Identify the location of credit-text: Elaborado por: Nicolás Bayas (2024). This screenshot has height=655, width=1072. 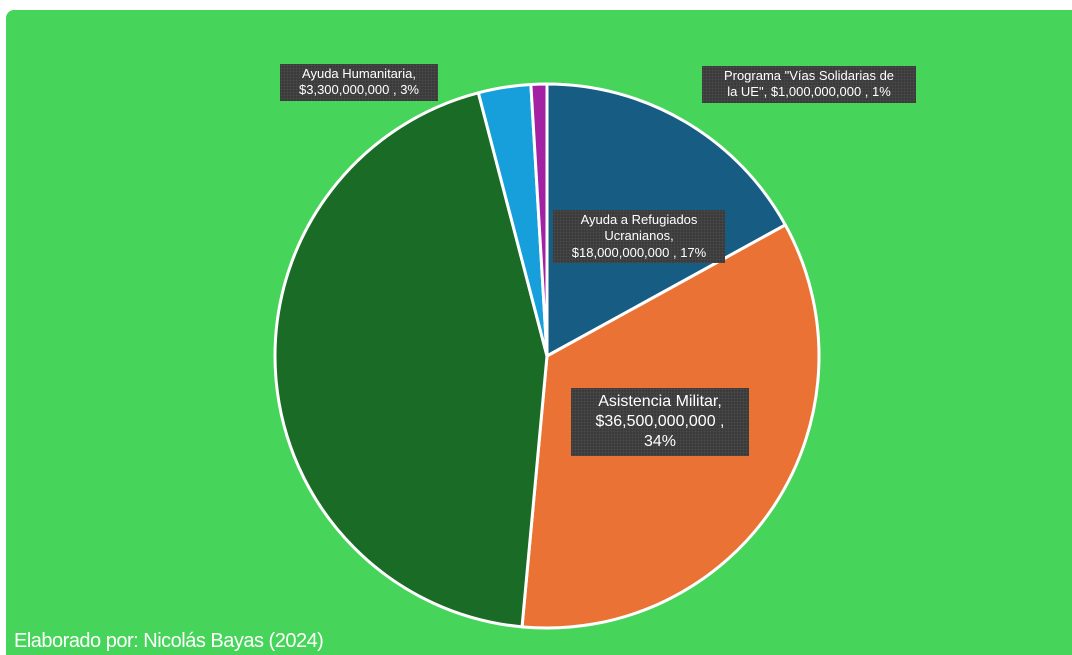
(169, 641).